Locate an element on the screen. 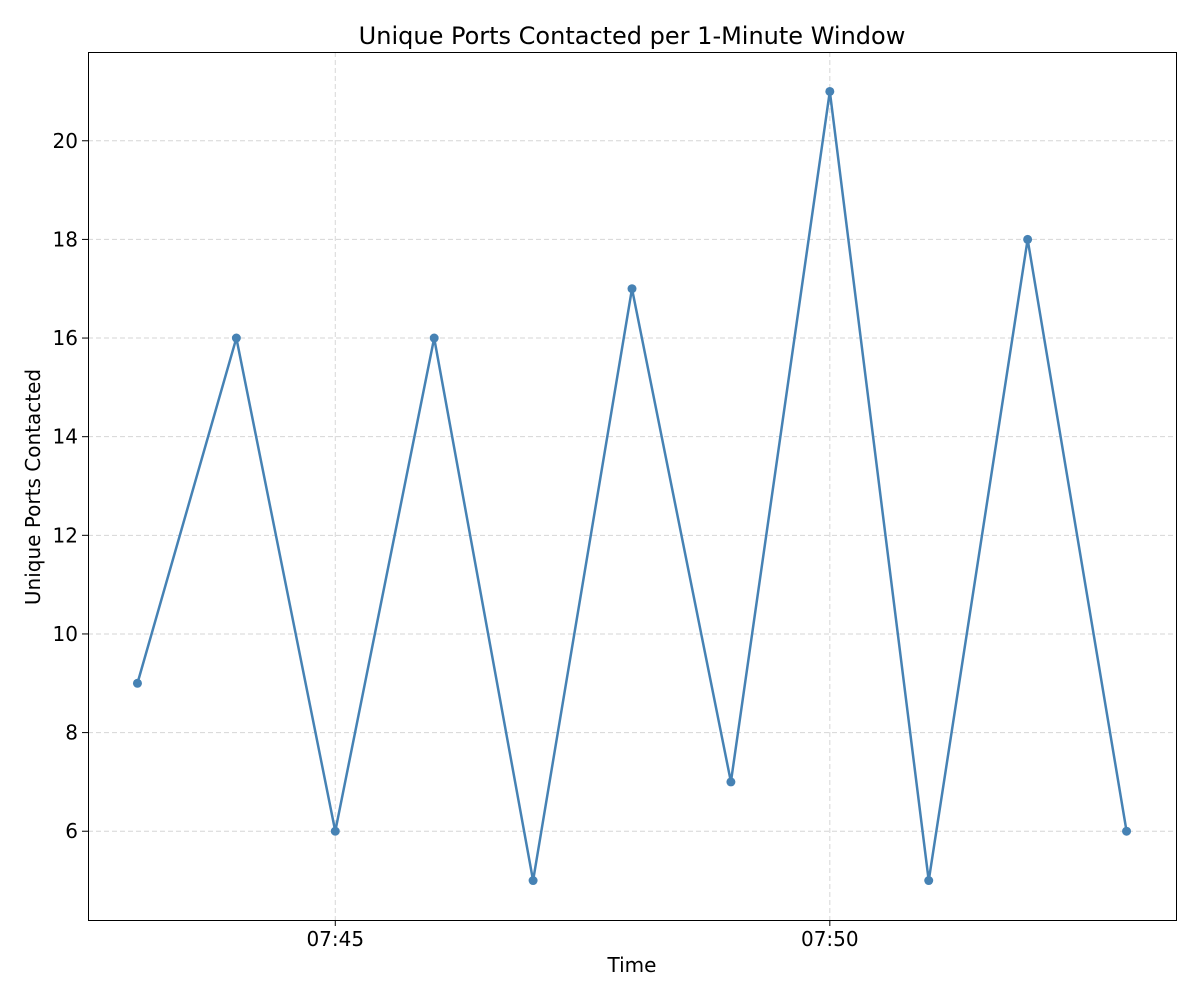 This screenshot has width=1200, height=1000. y-tick-label: 14 is located at coordinates (65, 437).